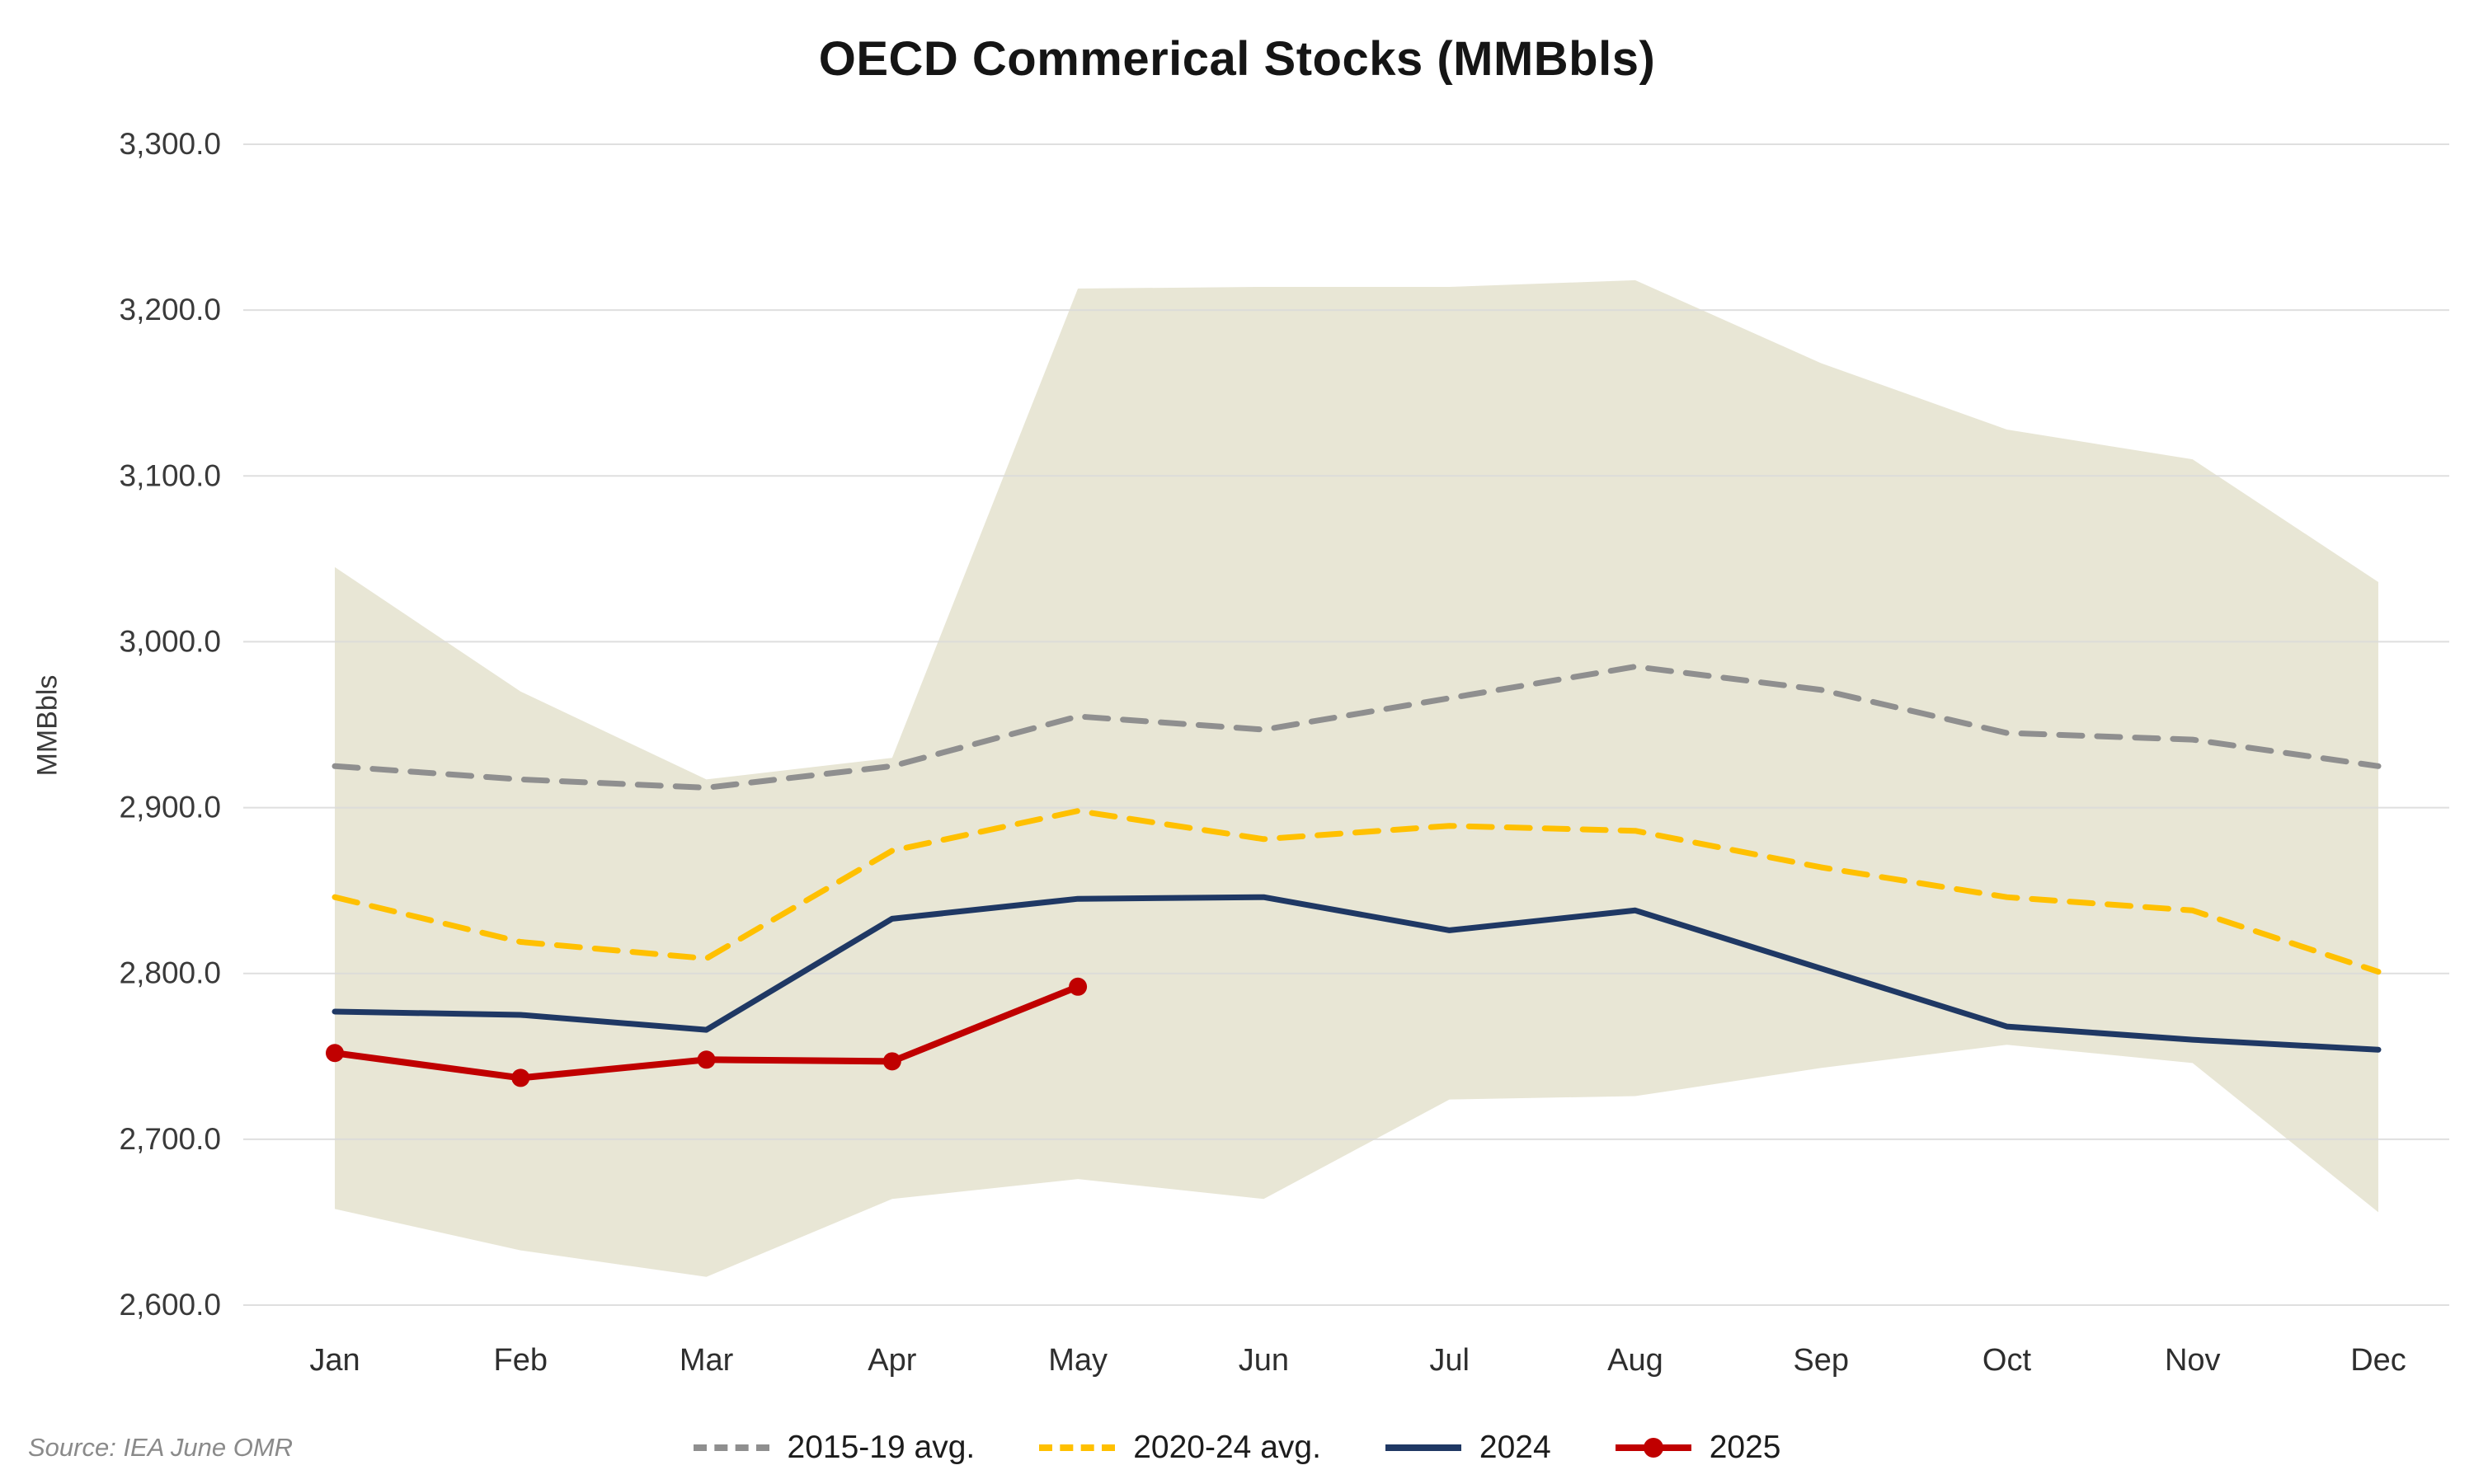 This screenshot has height=1484, width=2474. I want to click on legend-label-2025: 2025, so click(1745, 1447).